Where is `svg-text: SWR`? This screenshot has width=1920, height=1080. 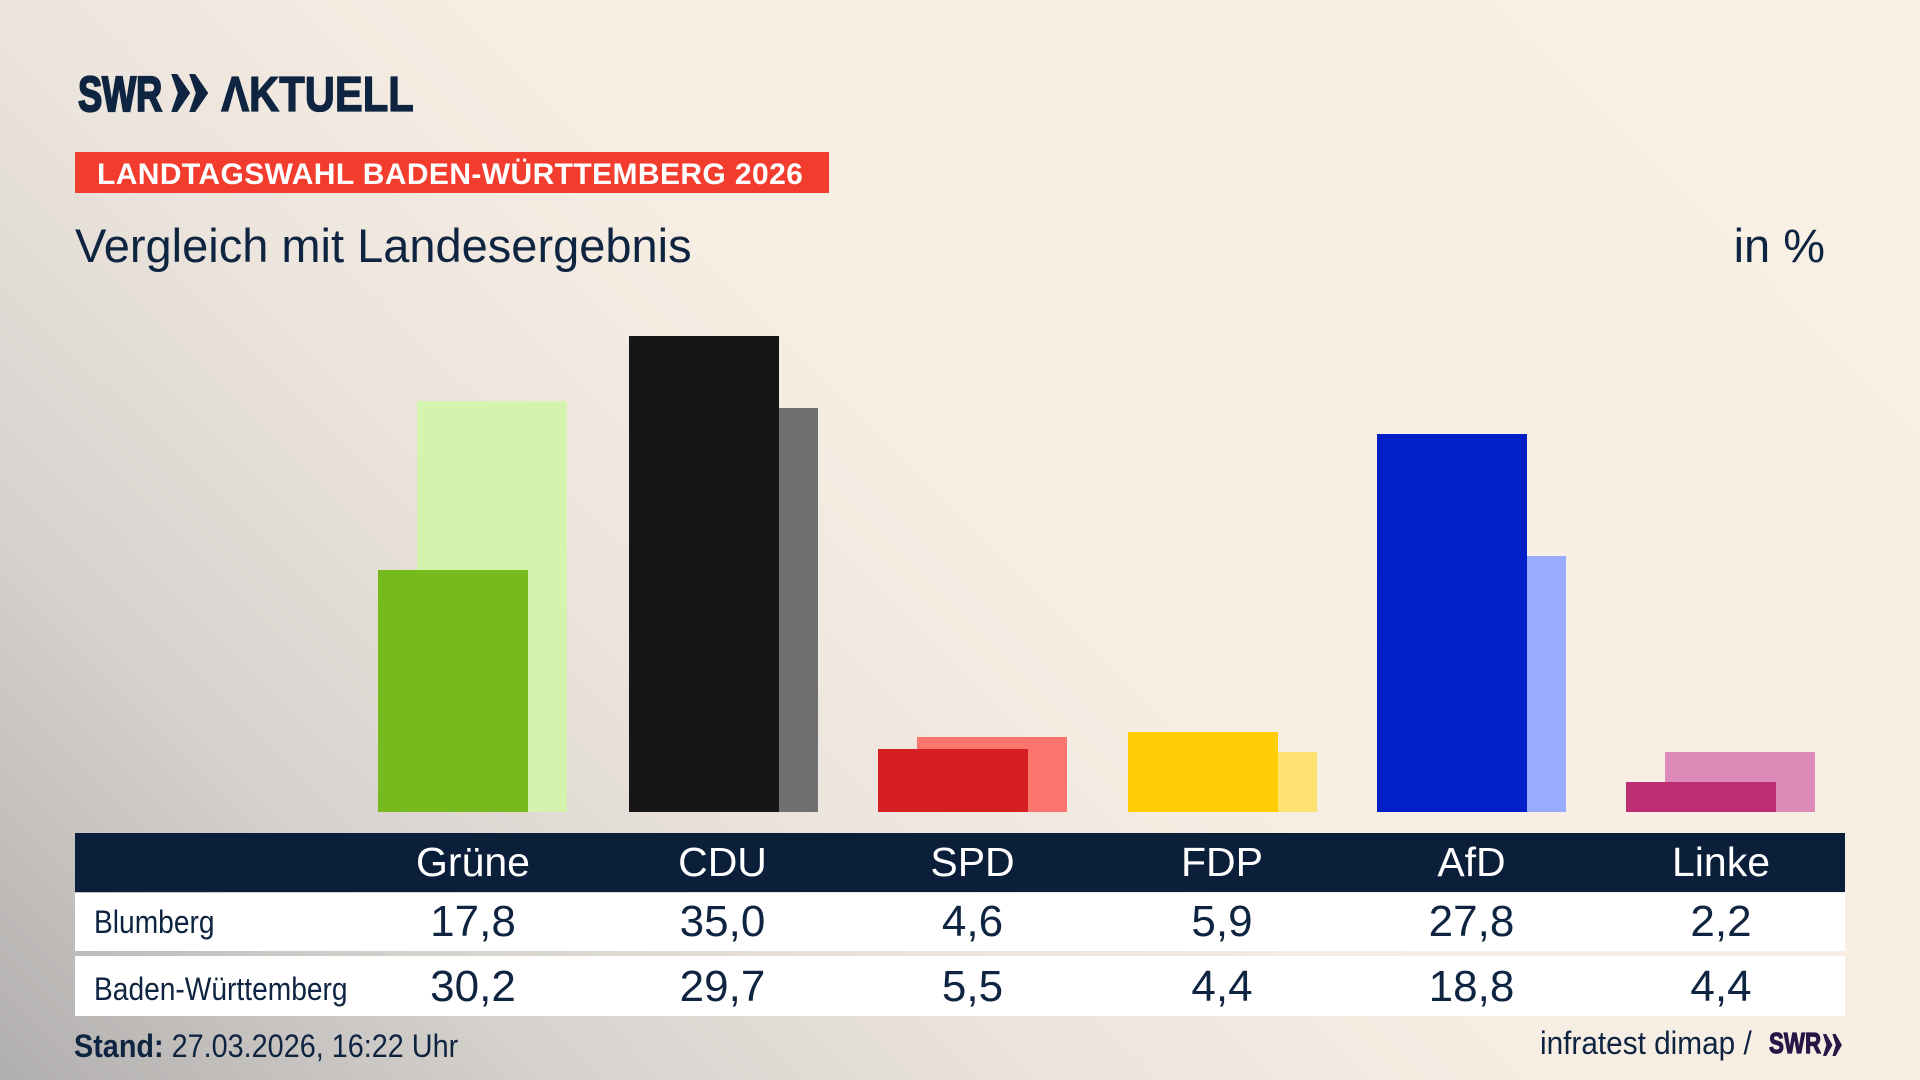
svg-text: SWR is located at coordinates (120, 95).